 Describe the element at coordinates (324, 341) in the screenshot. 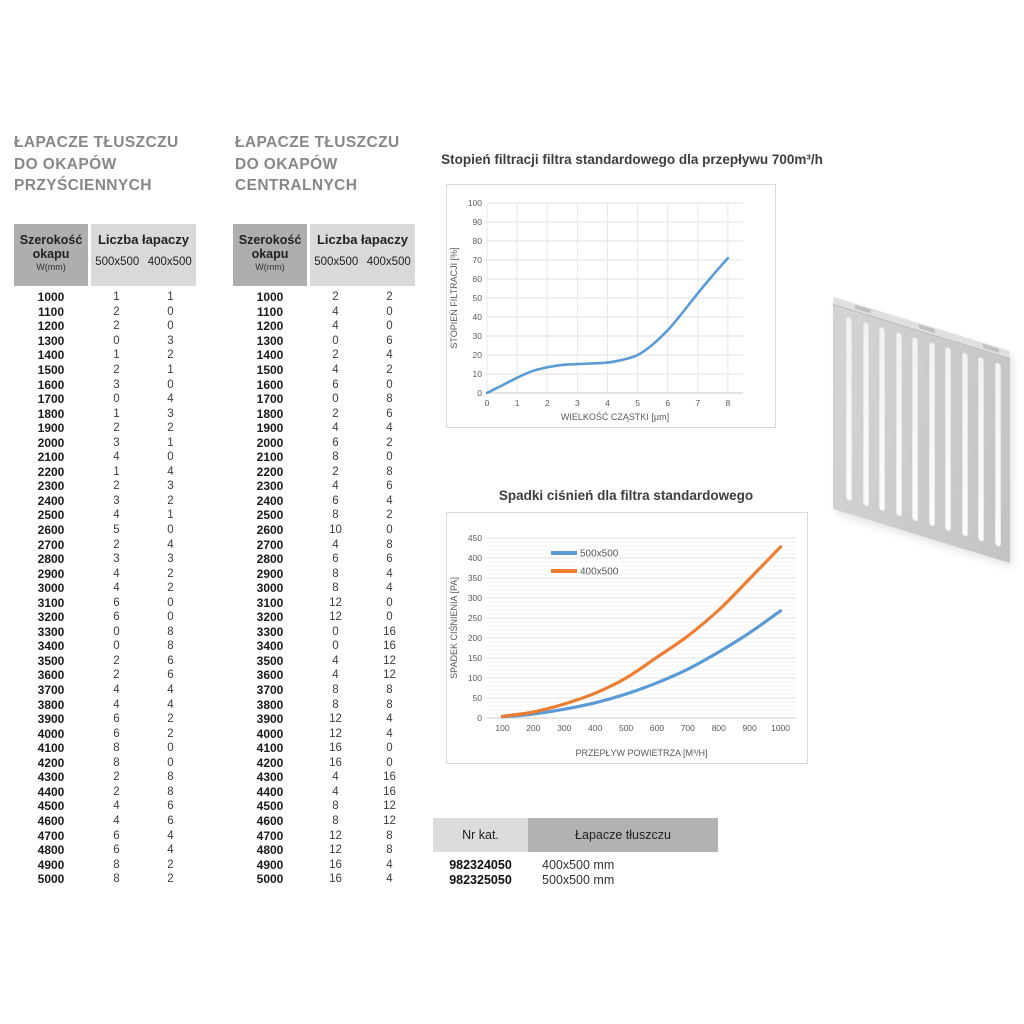

I see `table-row: 1300 0 6` at that location.